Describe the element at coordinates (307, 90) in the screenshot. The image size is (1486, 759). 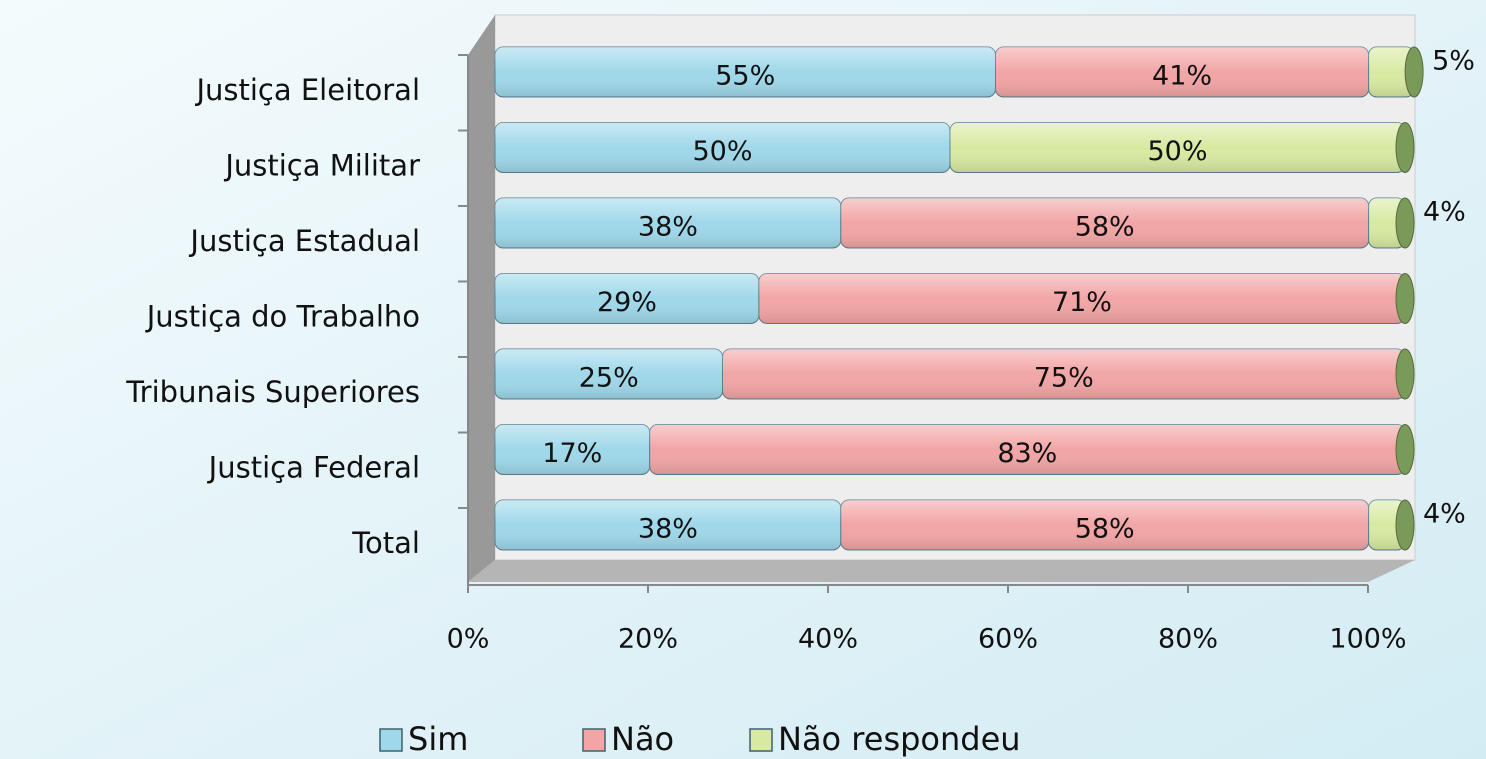
I see `y-tick-label: Justiça Eleitoral` at that location.